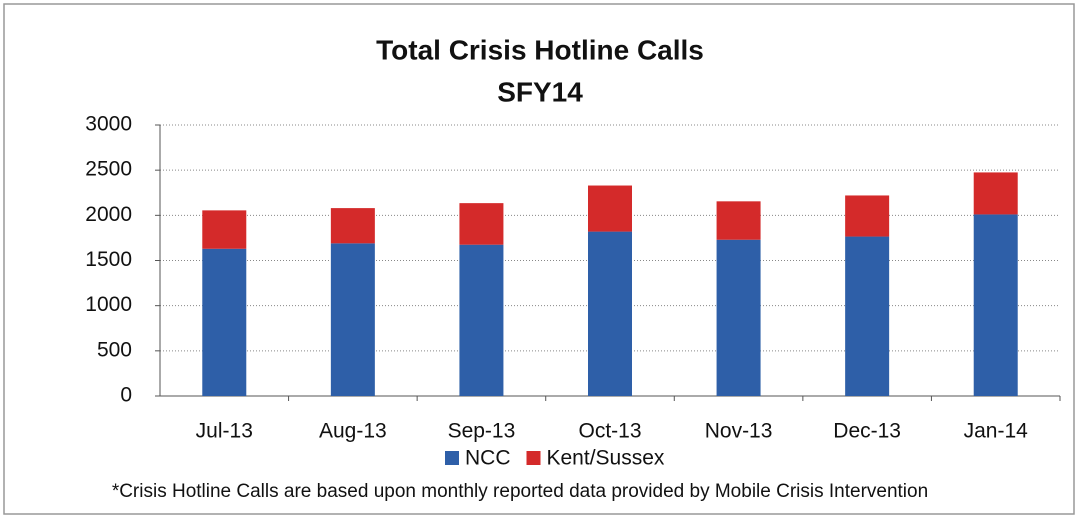 Image resolution: width=1078 pixels, height=518 pixels. Describe the element at coordinates (108, 259) in the screenshot. I see `y-tick-label: 1500` at that location.